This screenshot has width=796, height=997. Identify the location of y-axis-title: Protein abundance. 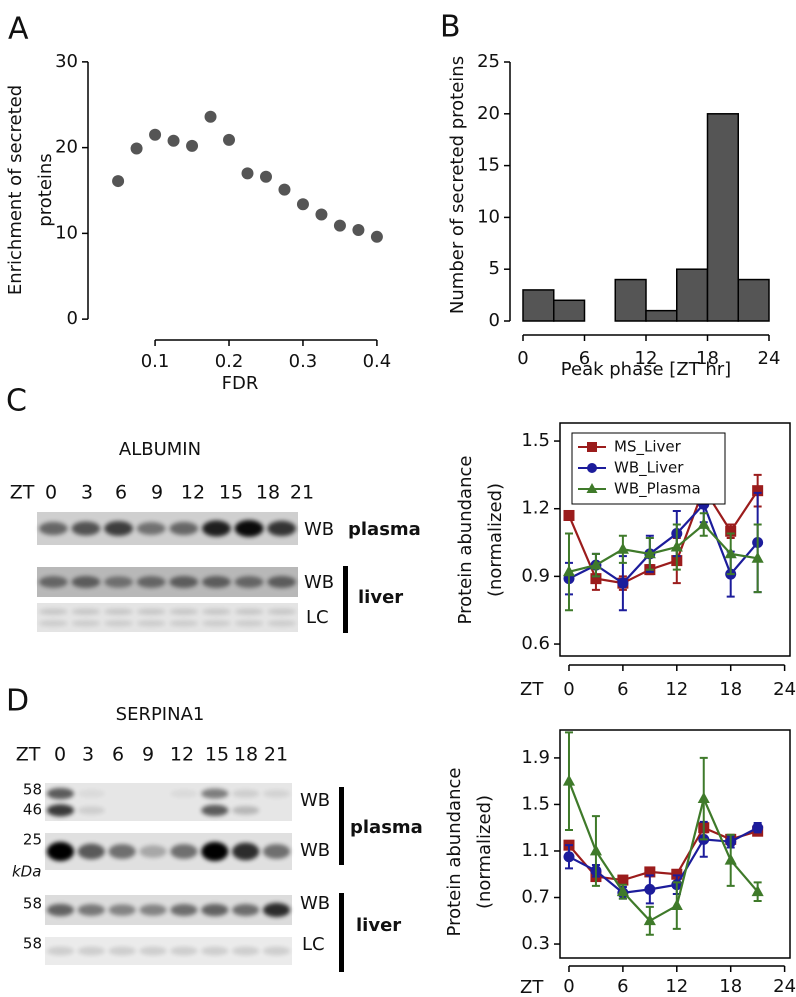
(465, 540).